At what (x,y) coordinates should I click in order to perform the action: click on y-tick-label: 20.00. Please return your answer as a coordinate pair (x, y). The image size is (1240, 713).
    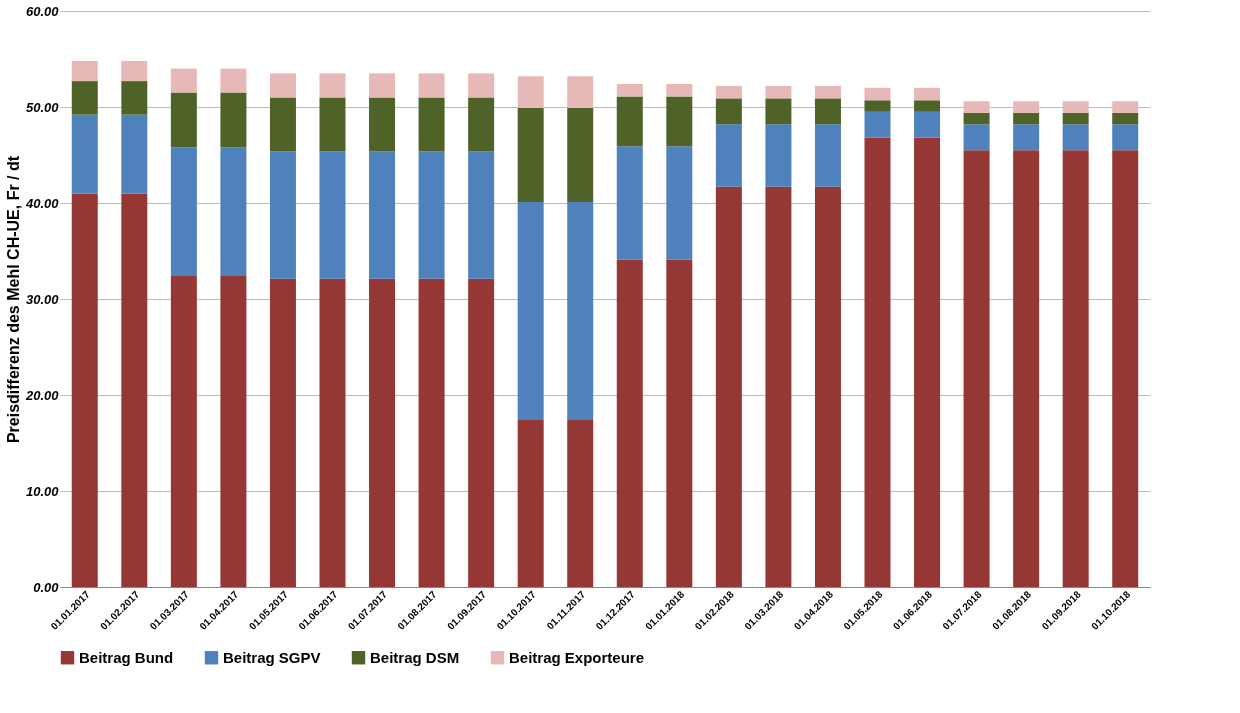
    Looking at the image, I should click on (42, 395).